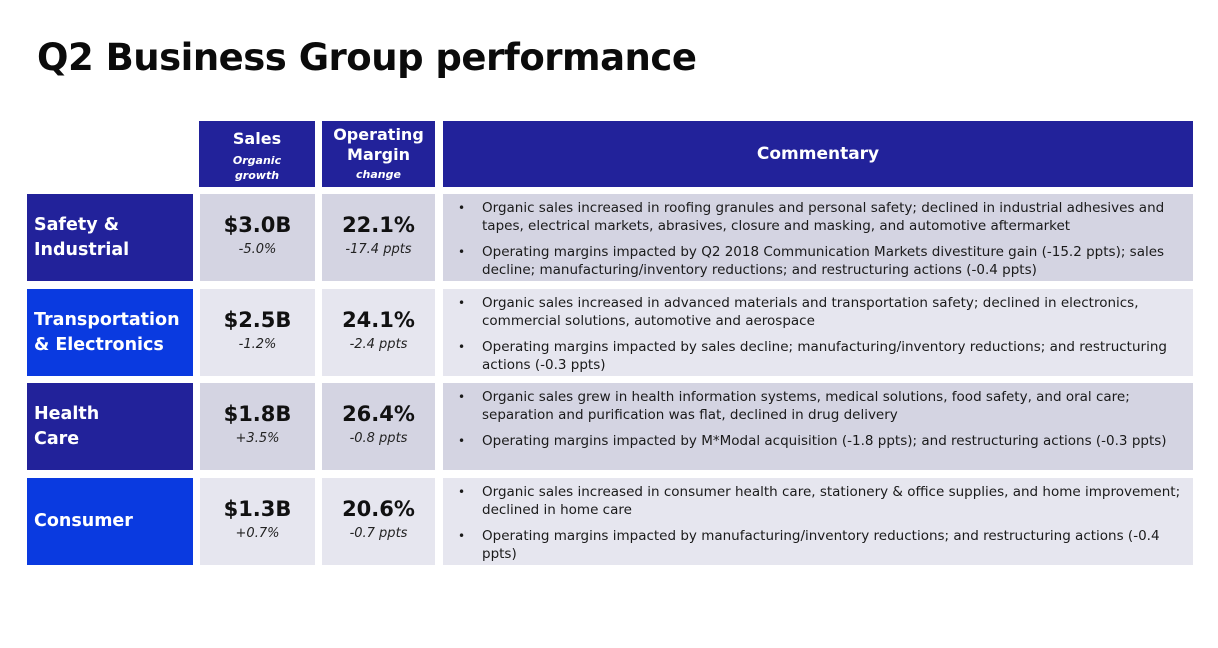  Describe the element at coordinates (257, 509) in the screenshot. I see `sales-value: $1.3B` at that location.